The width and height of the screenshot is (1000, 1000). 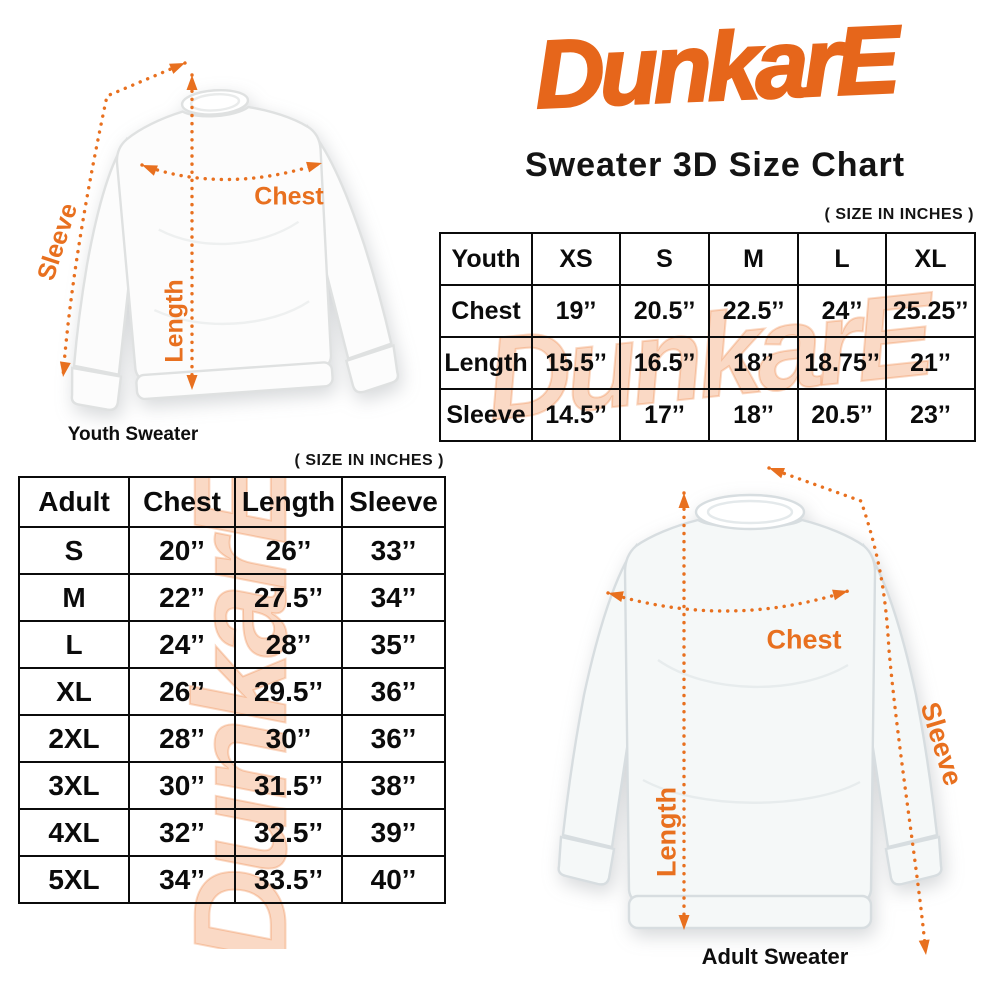 What do you see at coordinates (664, 363) in the screenshot?
I see `table-cell: 16.5’’` at bounding box center [664, 363].